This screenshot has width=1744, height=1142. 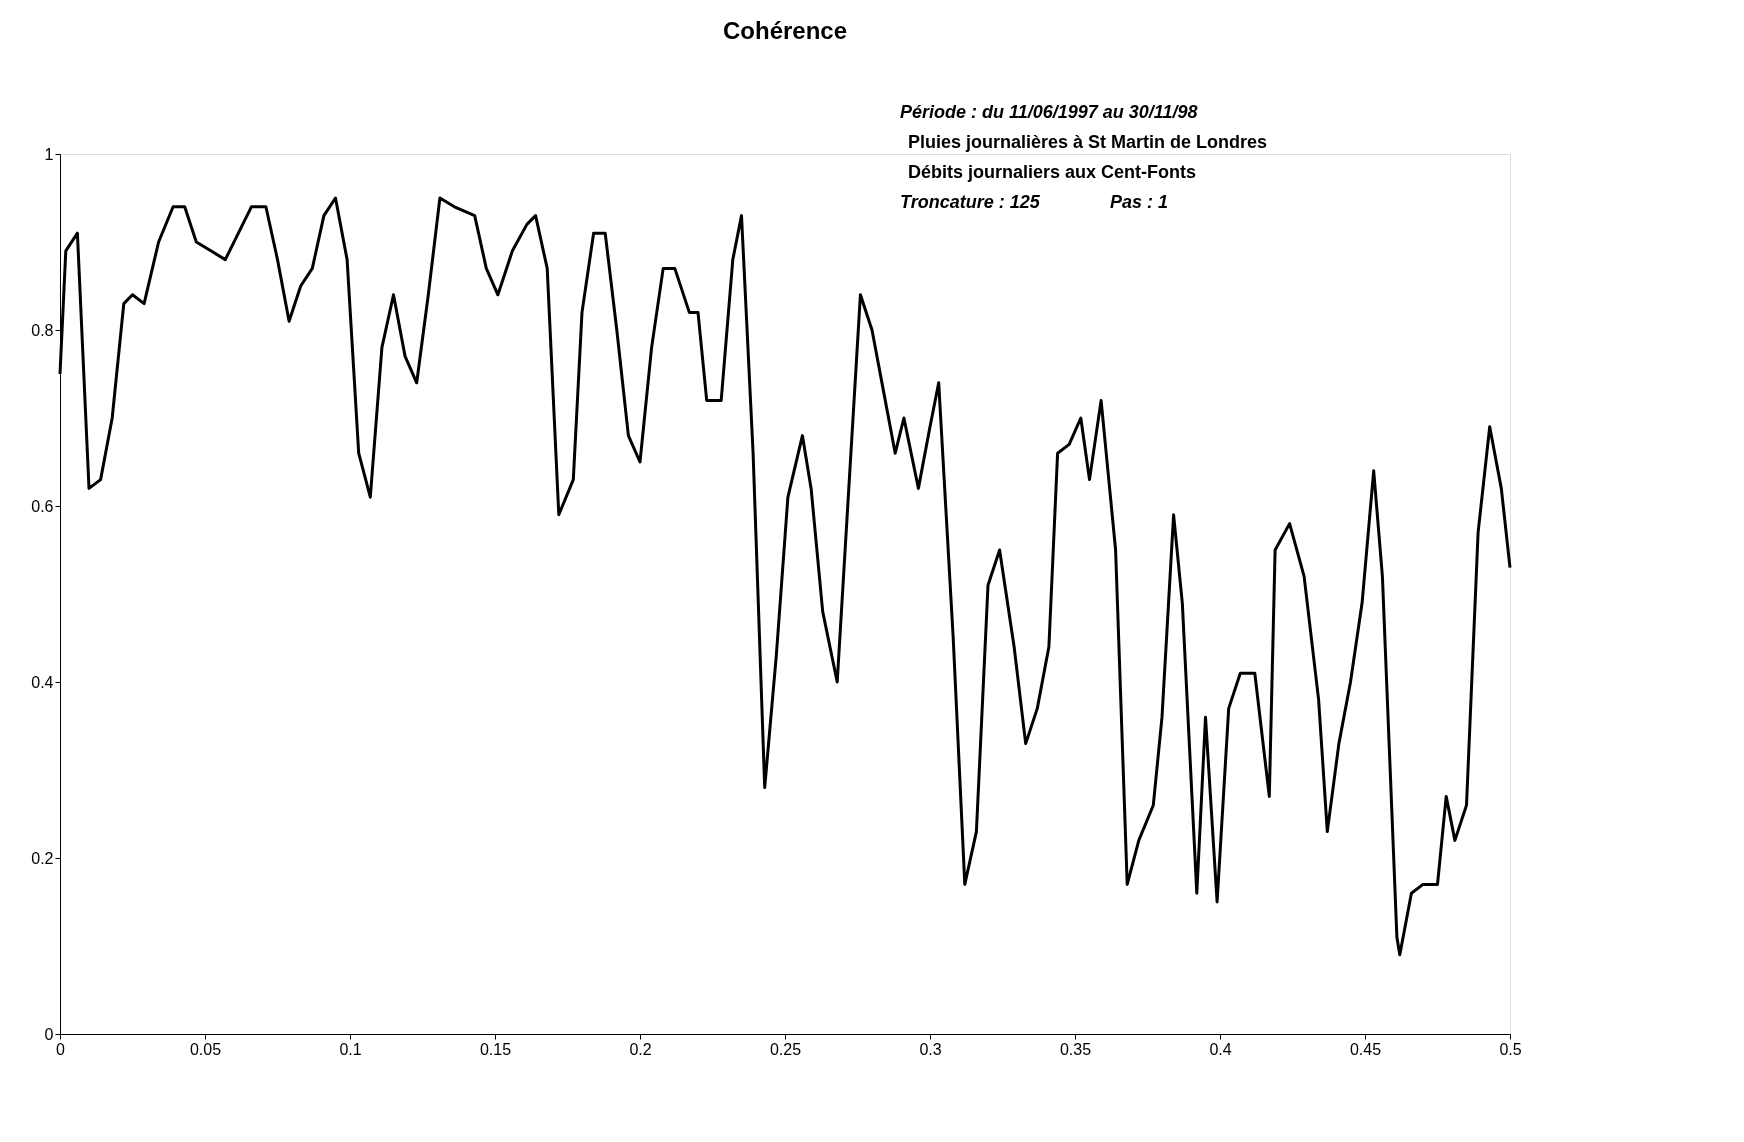 What do you see at coordinates (350, 1049) in the screenshot?
I see `x-tick-label: 0.1` at bounding box center [350, 1049].